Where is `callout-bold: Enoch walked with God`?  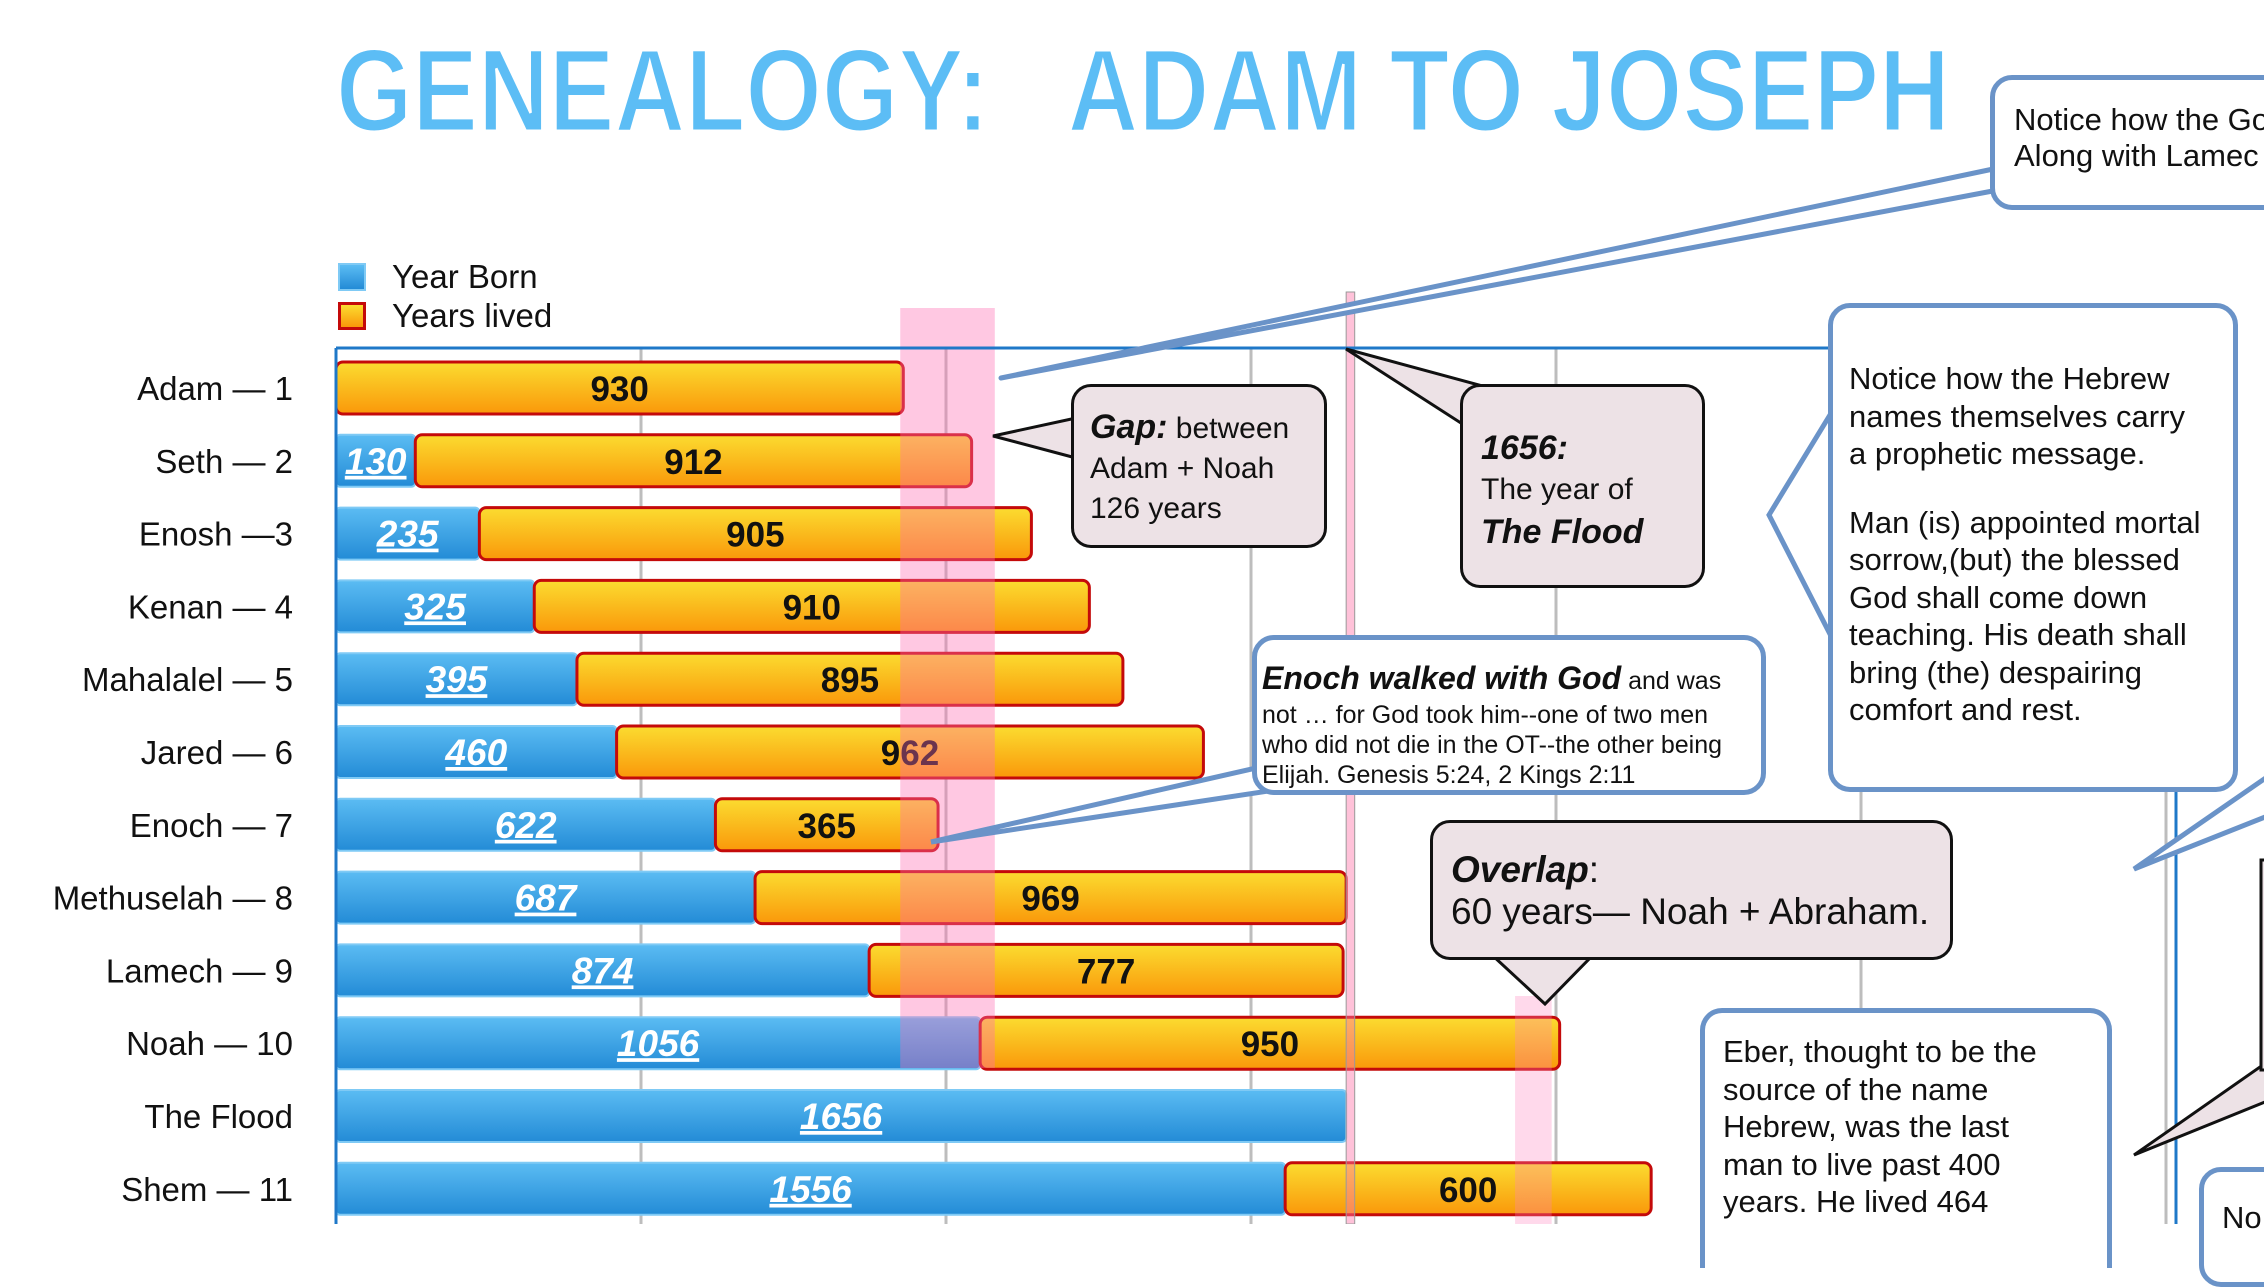 callout-bold: Enoch walked with God is located at coordinates (1442, 678).